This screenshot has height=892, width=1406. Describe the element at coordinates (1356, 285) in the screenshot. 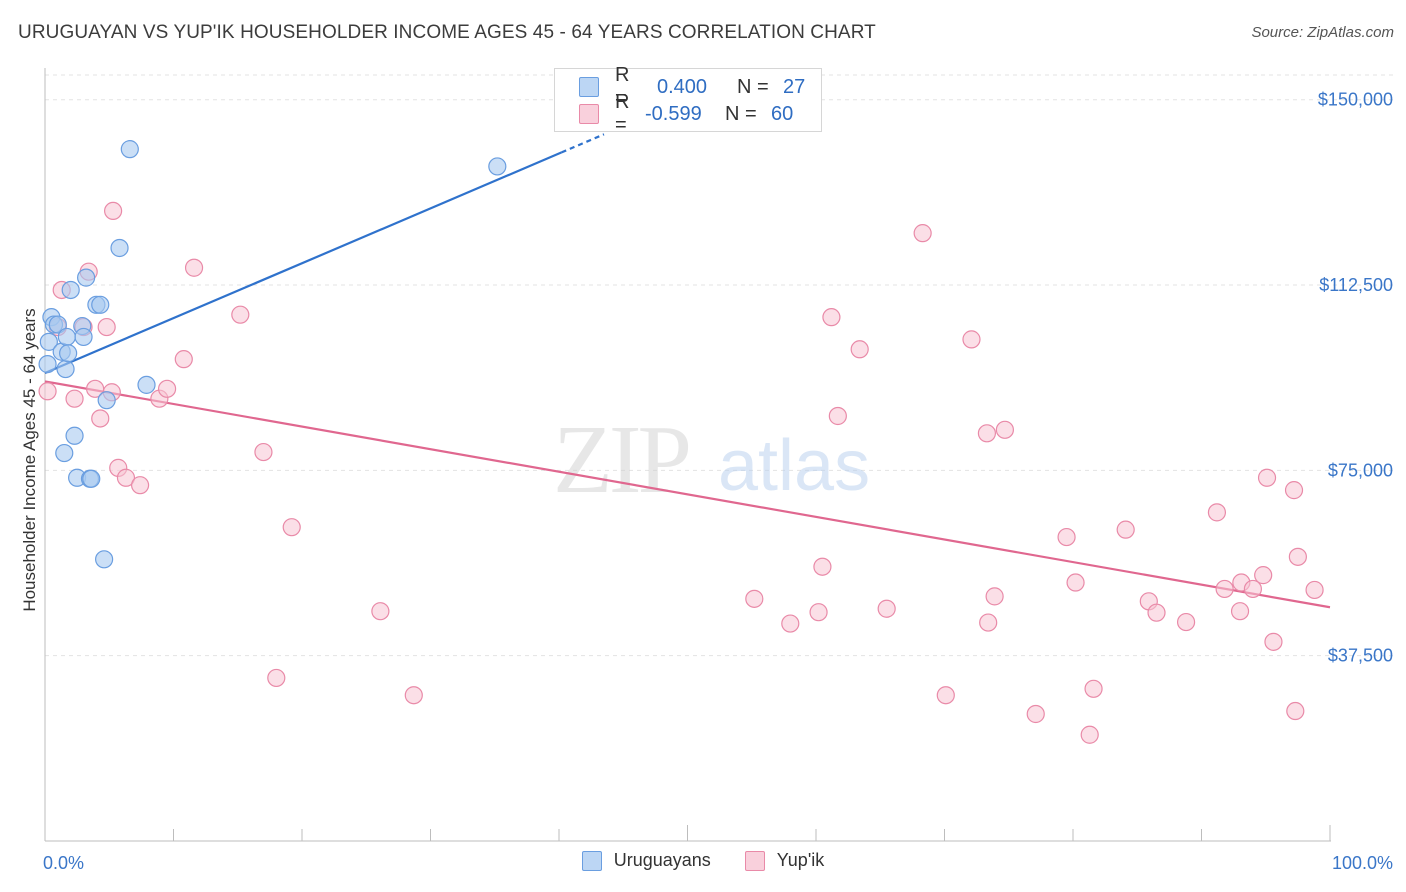

I see `y-tick-label: $112,500` at that location.